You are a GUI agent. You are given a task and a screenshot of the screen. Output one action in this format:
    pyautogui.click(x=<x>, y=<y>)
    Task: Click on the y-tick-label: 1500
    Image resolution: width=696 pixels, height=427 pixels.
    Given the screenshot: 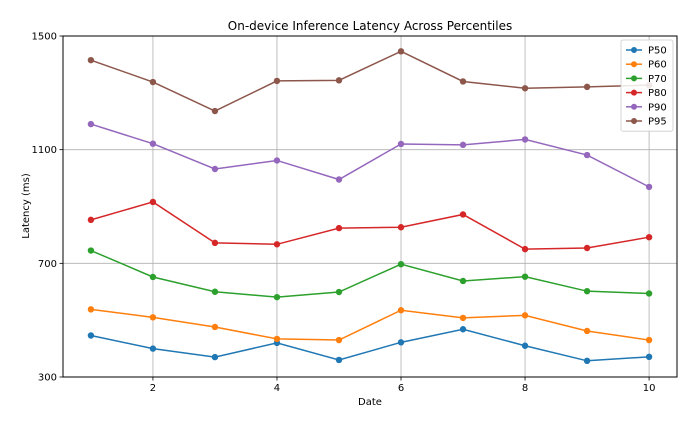 What is the action you would take?
    pyautogui.click(x=44, y=37)
    